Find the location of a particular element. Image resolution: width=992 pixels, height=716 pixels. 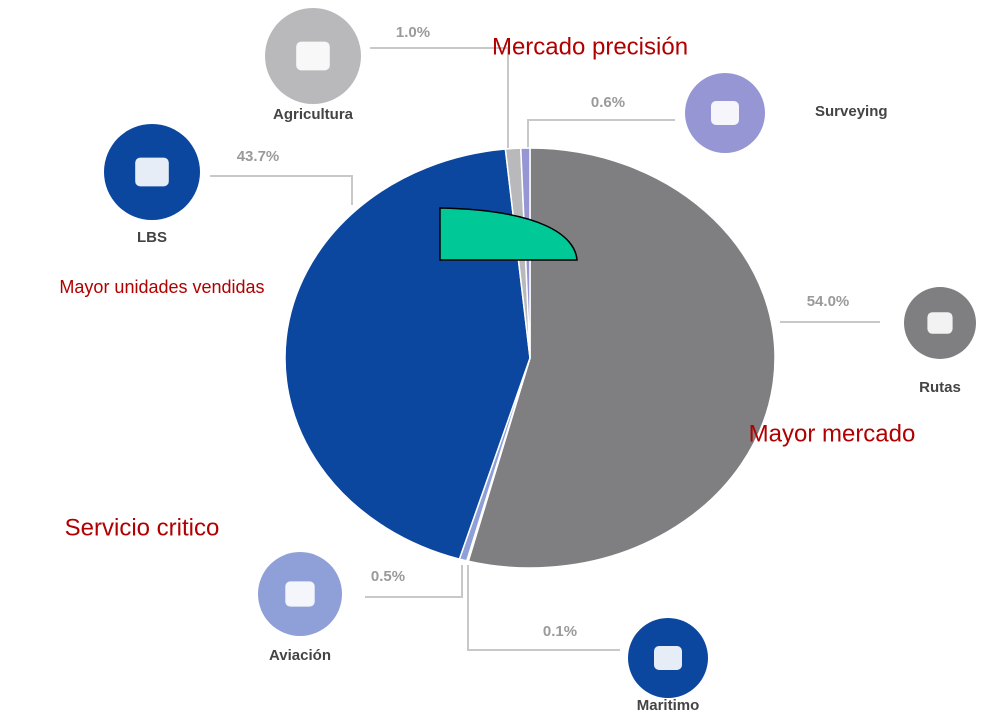

category-label: Aviación is located at coordinates (300, 655).